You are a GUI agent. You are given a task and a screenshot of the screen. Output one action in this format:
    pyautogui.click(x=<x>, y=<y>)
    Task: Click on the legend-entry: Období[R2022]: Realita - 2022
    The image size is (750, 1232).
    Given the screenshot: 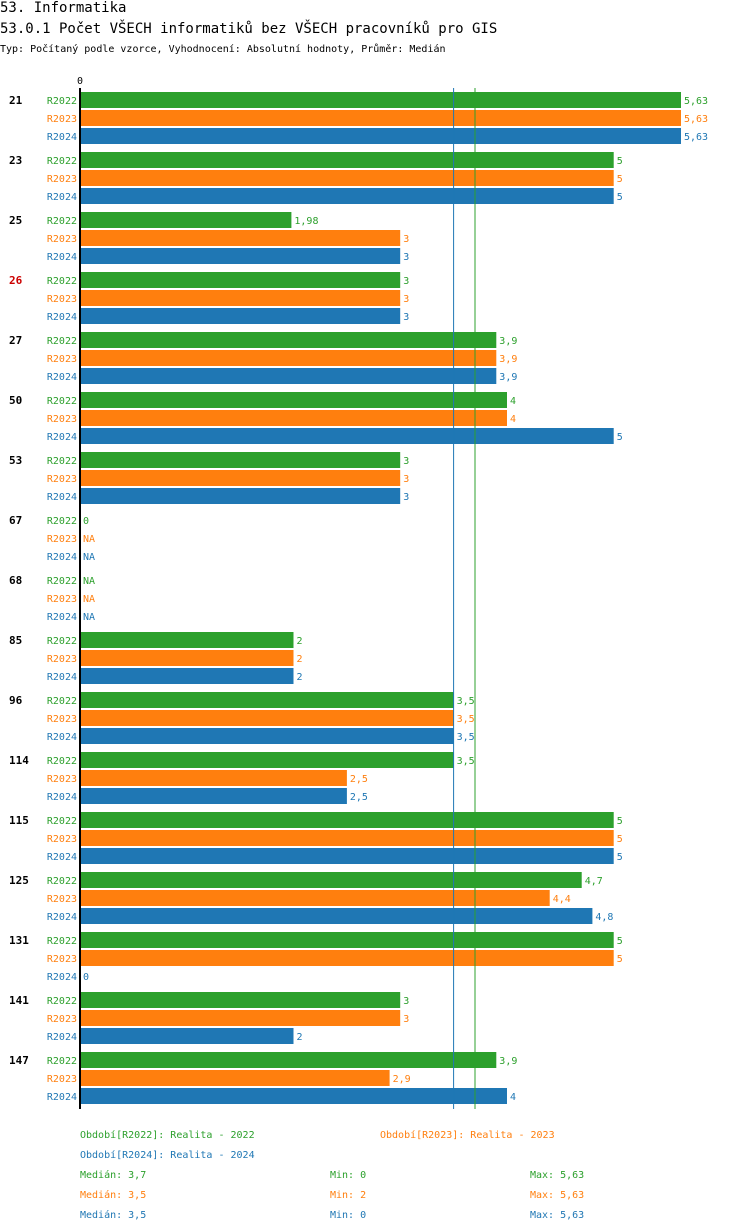 What is the action you would take?
    pyautogui.click(x=167, y=1135)
    